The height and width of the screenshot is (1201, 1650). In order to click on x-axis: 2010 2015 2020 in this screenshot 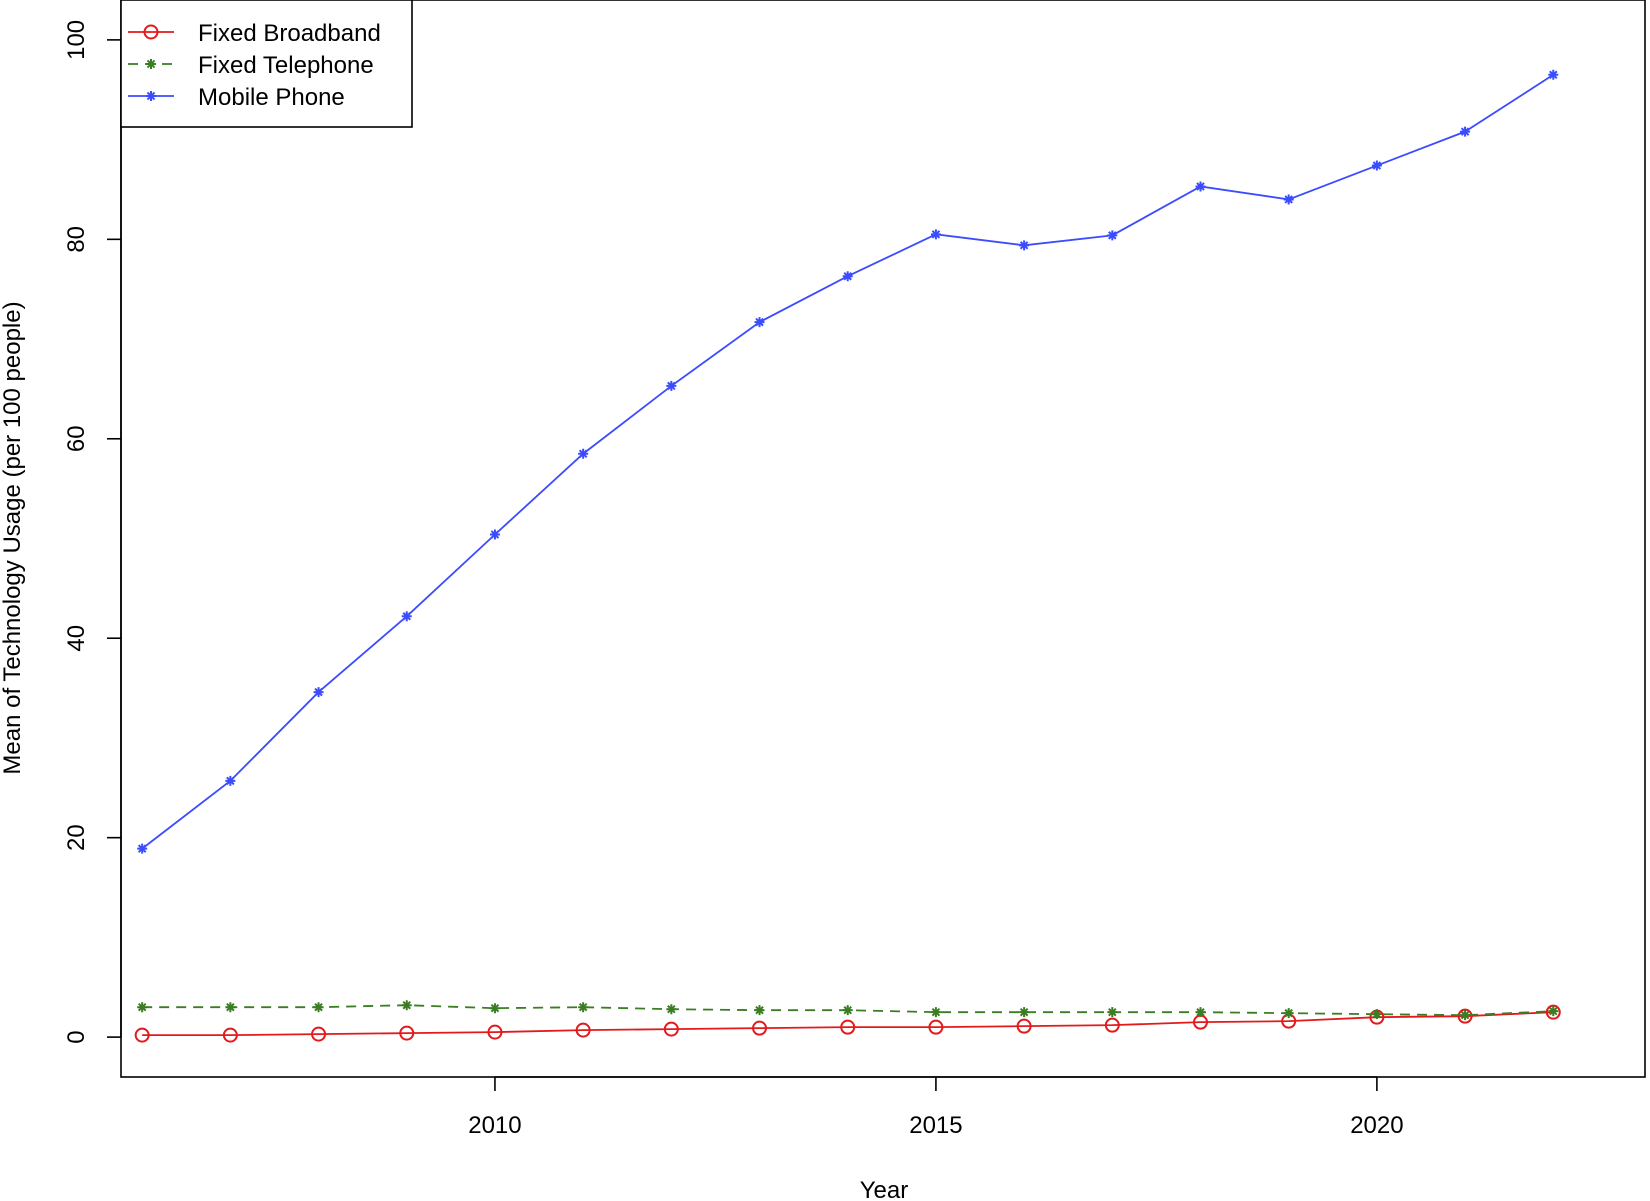, I will do `click(936, 1107)`.